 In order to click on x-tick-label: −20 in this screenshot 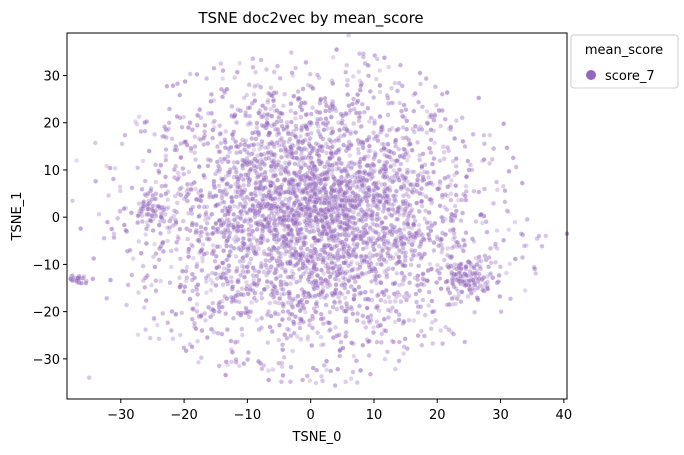, I will do `click(183, 415)`.